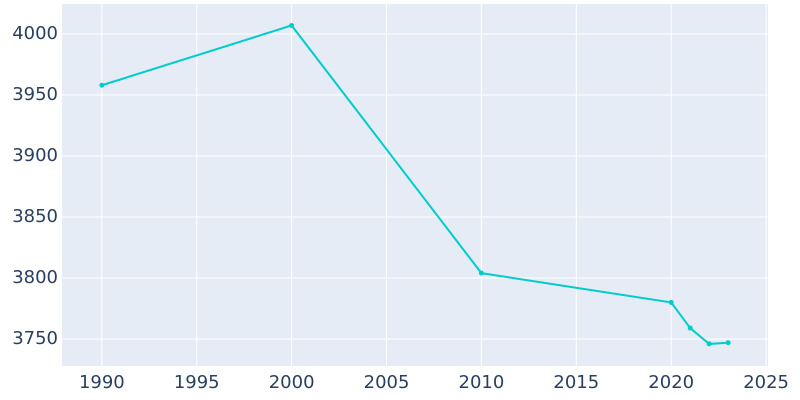 The image size is (800, 400). Describe the element at coordinates (35, 155) in the screenshot. I see `y-tick-label: 3900` at that location.